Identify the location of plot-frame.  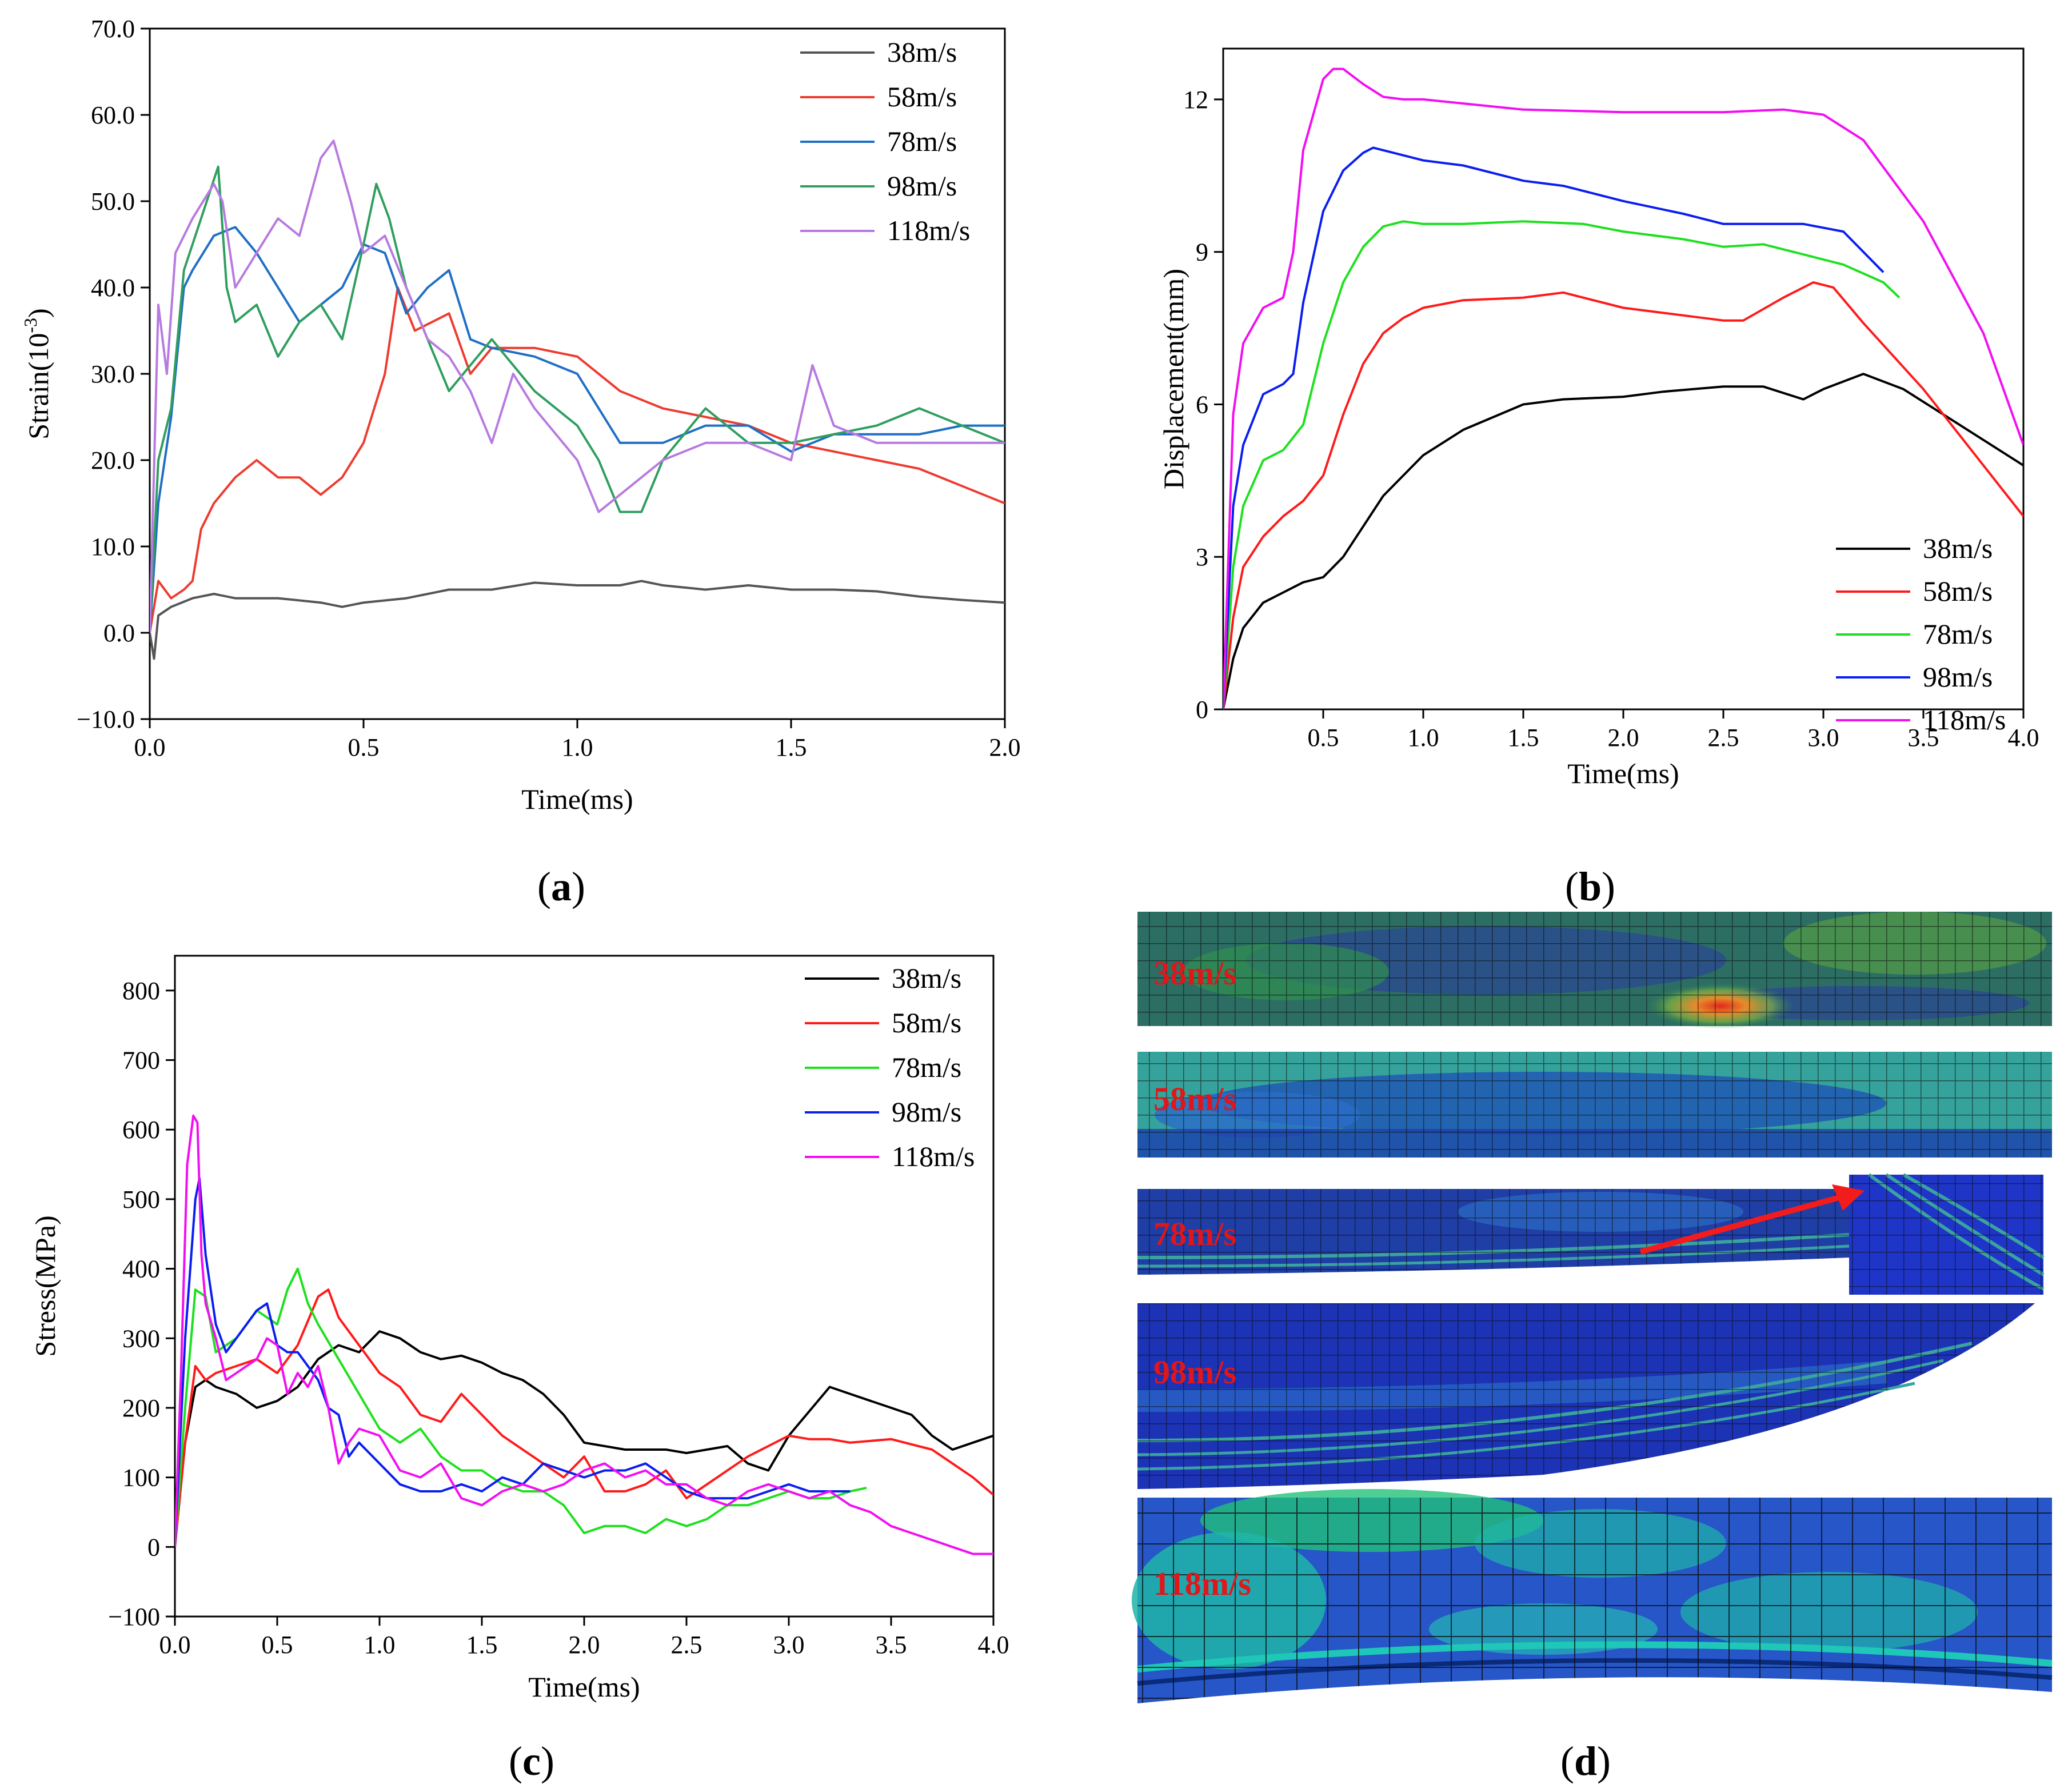
(1623, 379).